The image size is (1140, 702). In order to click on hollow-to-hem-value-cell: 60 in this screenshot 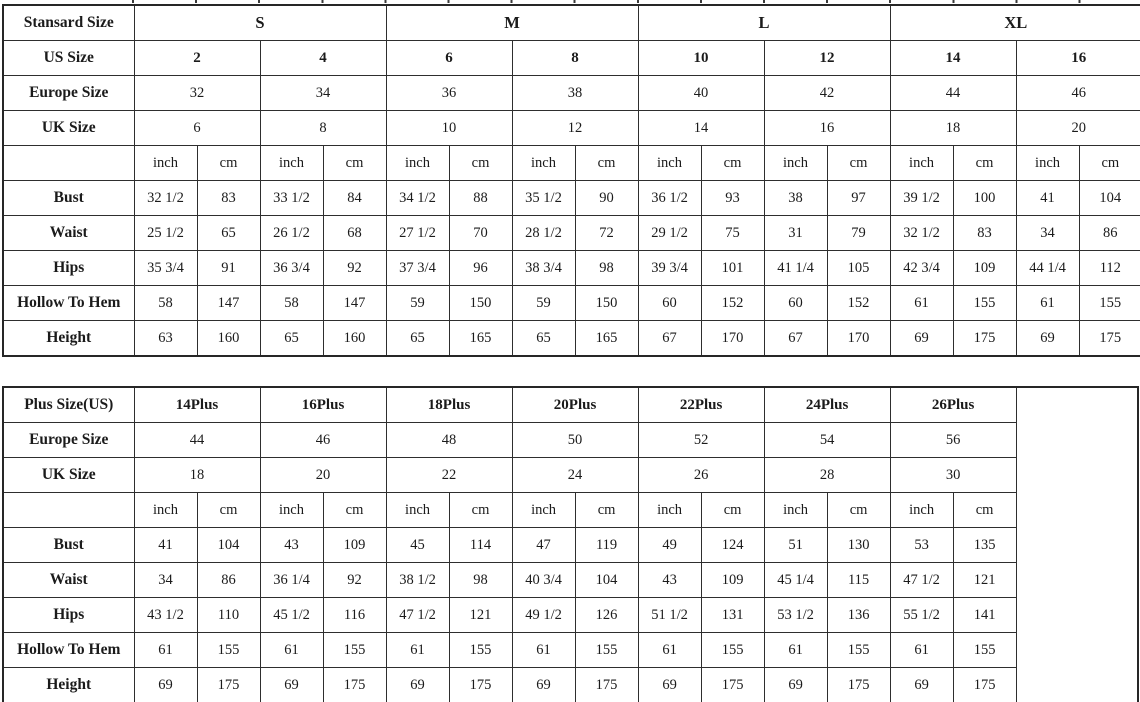, I will do `click(669, 303)`.